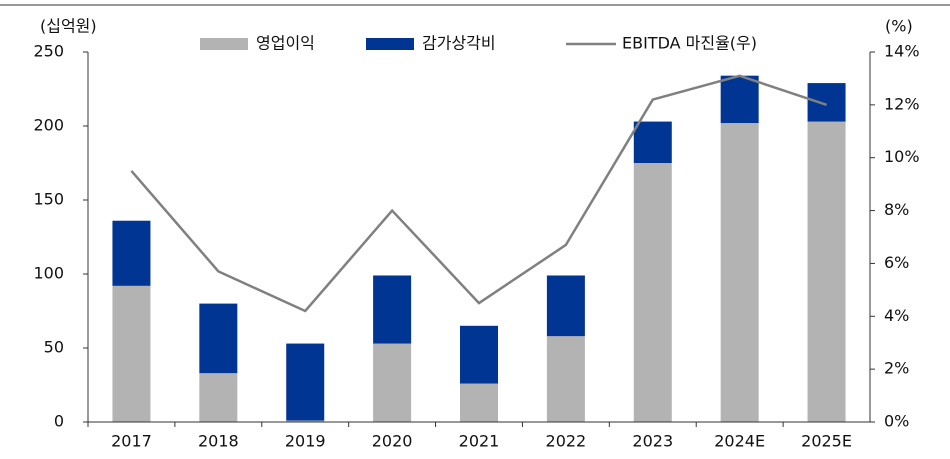 The height and width of the screenshot is (459, 950). I want to click on y-tick-label: 150, so click(48, 199).